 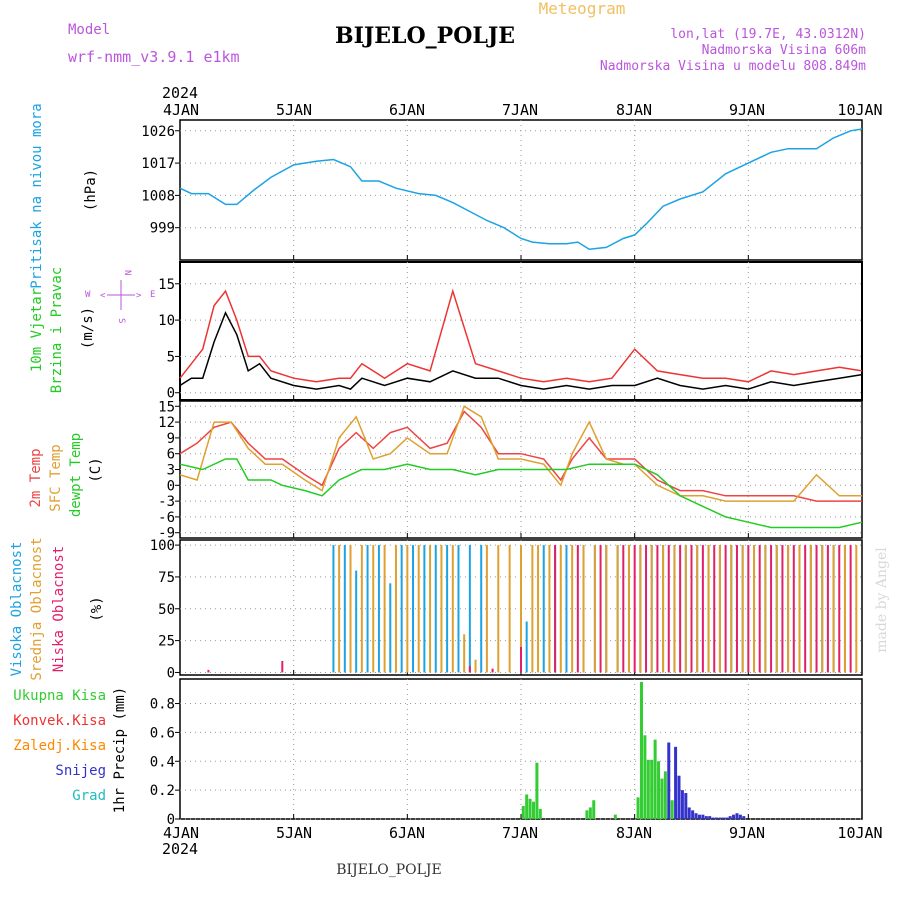 What do you see at coordinates (882, 600) in the screenshot?
I see `credit-text: made by Angel` at bounding box center [882, 600].